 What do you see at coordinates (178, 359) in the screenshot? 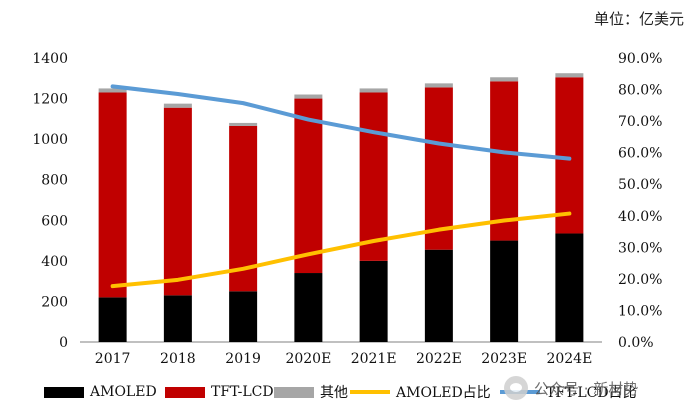
I see `x-tick-label: 2018` at bounding box center [178, 359].